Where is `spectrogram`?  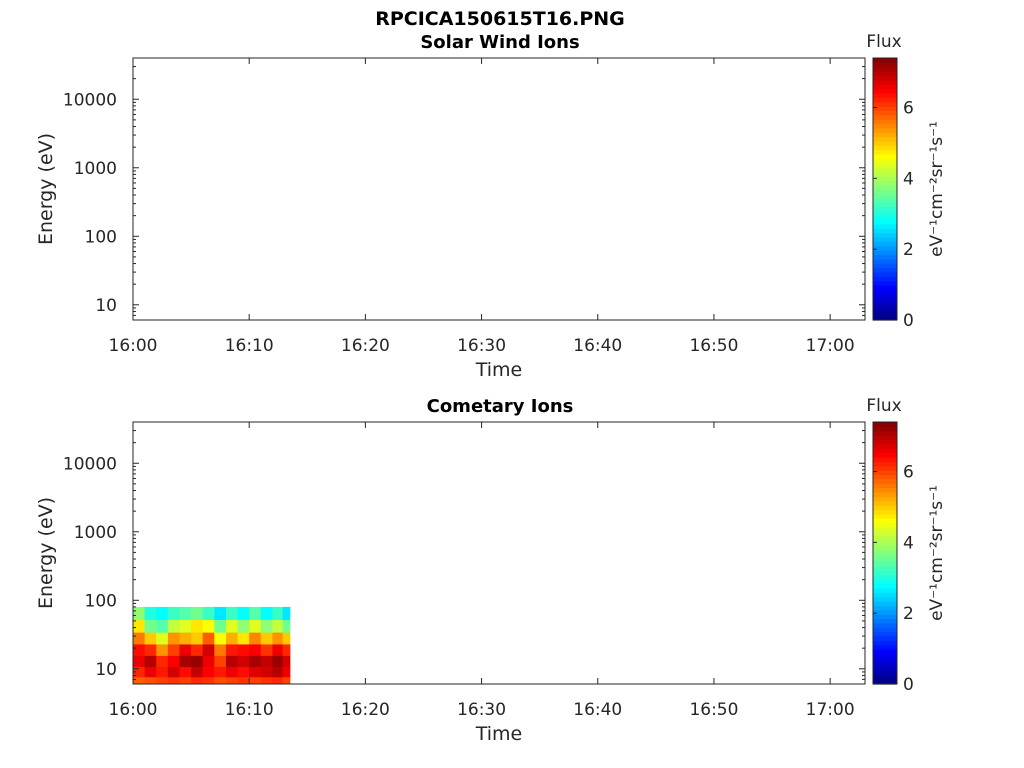
spectrogram is located at coordinates (212, 645).